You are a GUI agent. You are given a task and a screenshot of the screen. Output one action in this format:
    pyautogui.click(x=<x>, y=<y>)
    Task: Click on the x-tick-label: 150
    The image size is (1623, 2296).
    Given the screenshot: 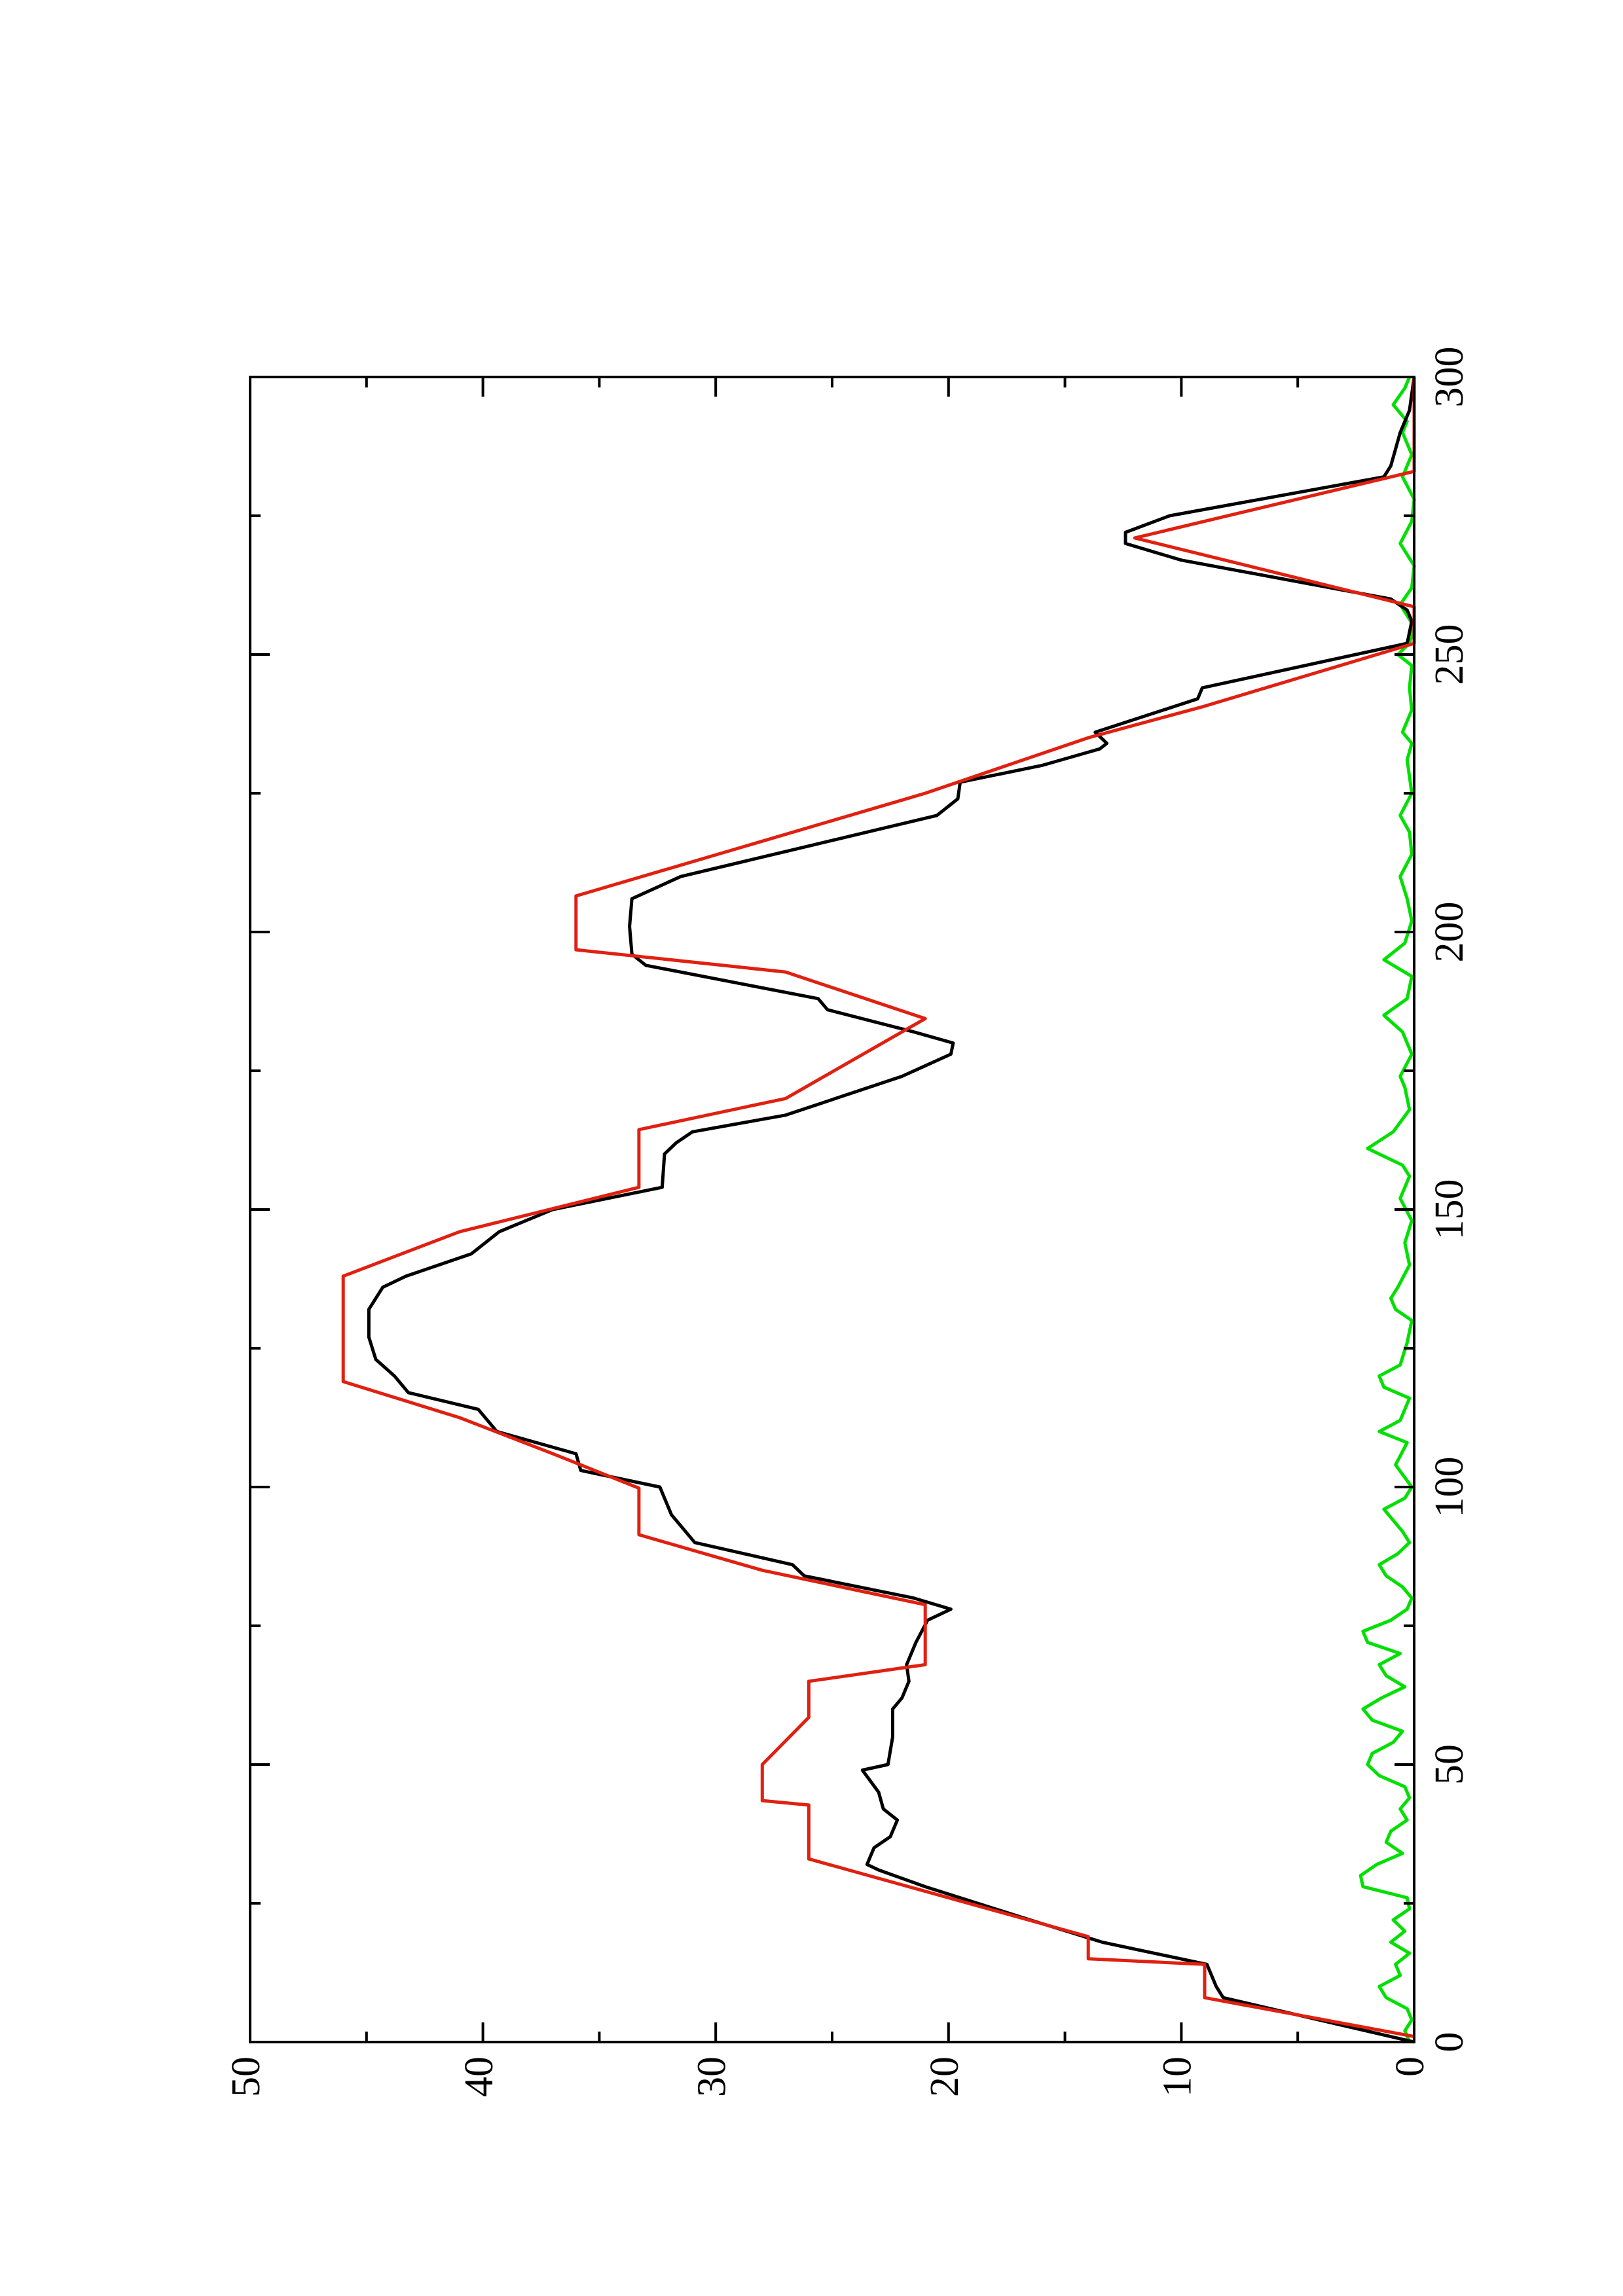 What is the action you would take?
    pyautogui.click(x=1449, y=1209)
    